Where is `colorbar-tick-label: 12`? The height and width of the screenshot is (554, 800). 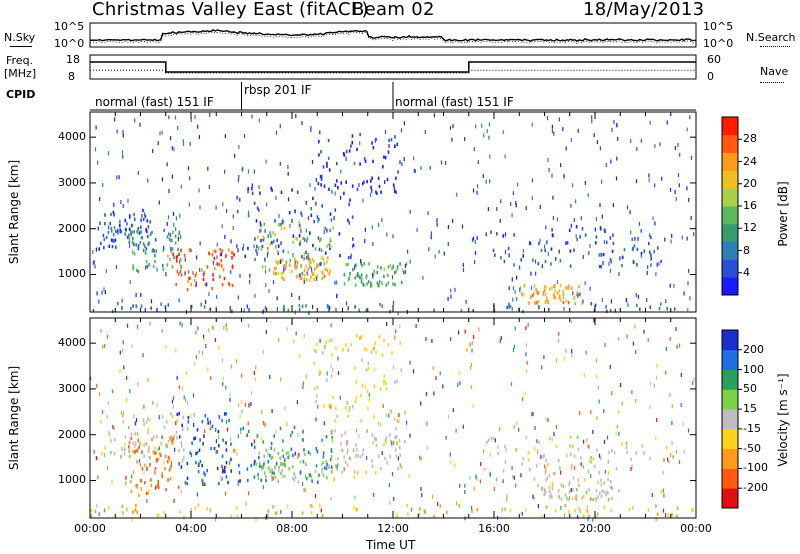
colorbar-tick-label: 12 is located at coordinates (750, 228).